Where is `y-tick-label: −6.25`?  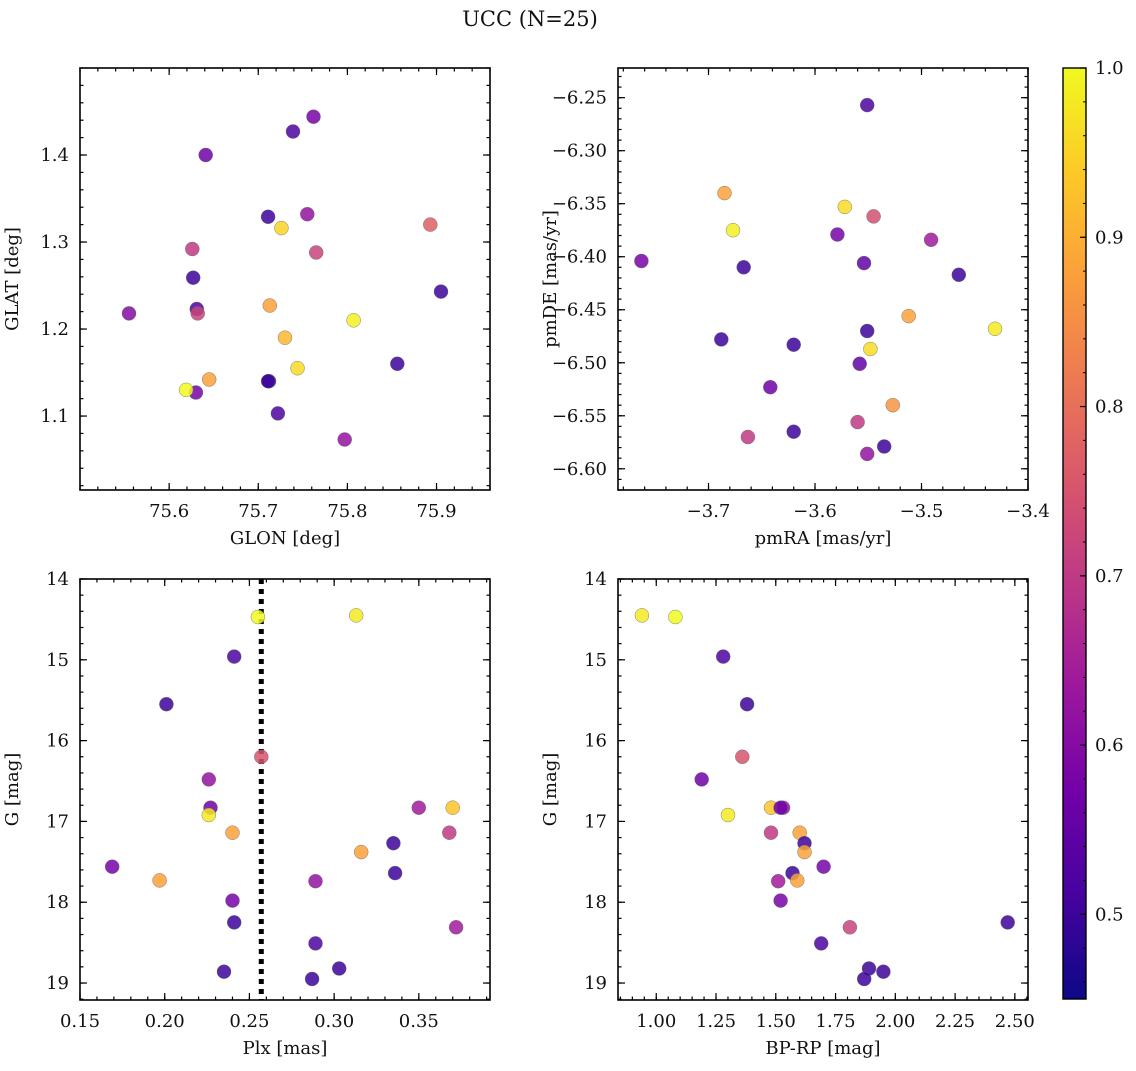
y-tick-label: −6.25 is located at coordinates (579, 98).